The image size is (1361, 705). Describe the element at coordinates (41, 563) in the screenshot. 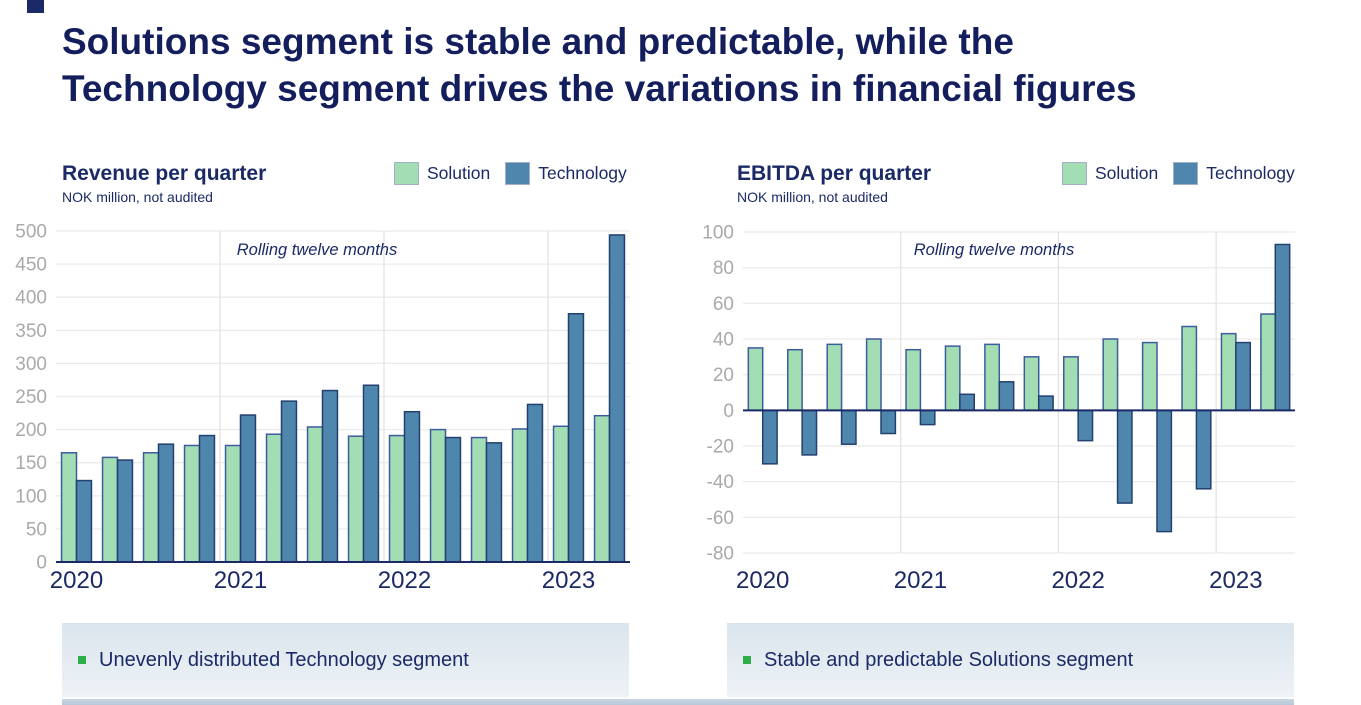

I see `y-tick-label: 0` at that location.